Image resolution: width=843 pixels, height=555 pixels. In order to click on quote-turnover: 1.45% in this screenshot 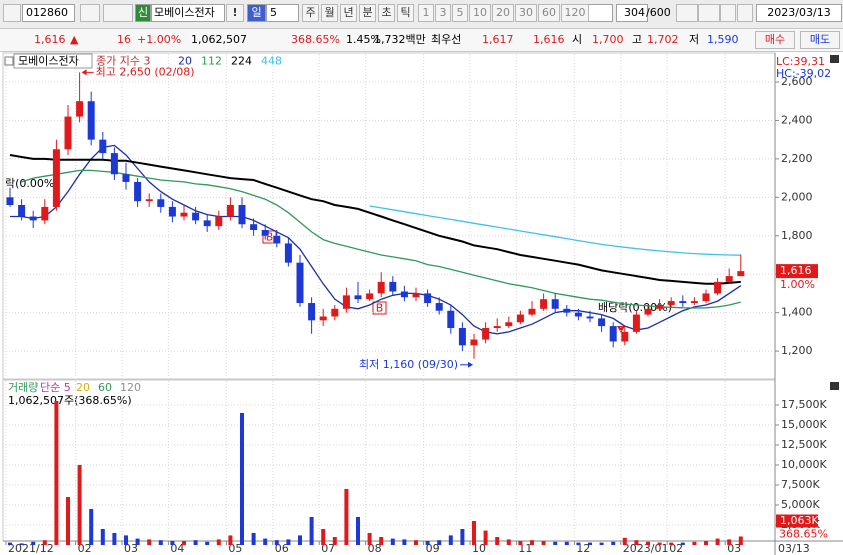, I will do `click(363, 39)`.